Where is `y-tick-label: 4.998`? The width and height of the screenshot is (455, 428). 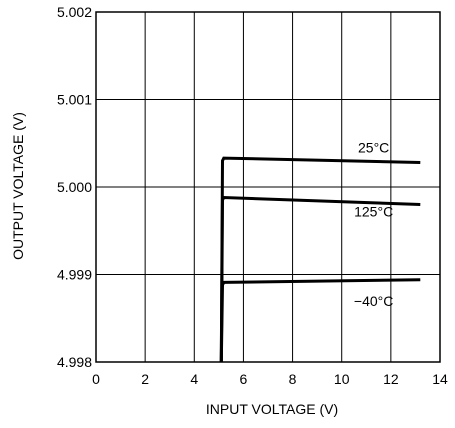 y-tick-label: 4.998 is located at coordinates (74, 362).